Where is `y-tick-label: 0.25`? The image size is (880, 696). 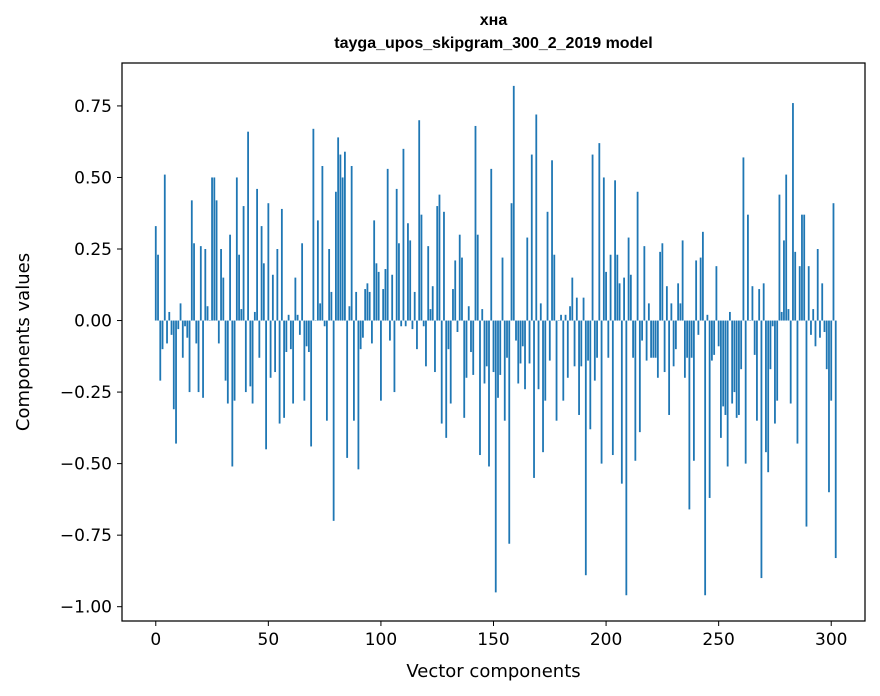 y-tick-label: 0.25 is located at coordinates (93, 250).